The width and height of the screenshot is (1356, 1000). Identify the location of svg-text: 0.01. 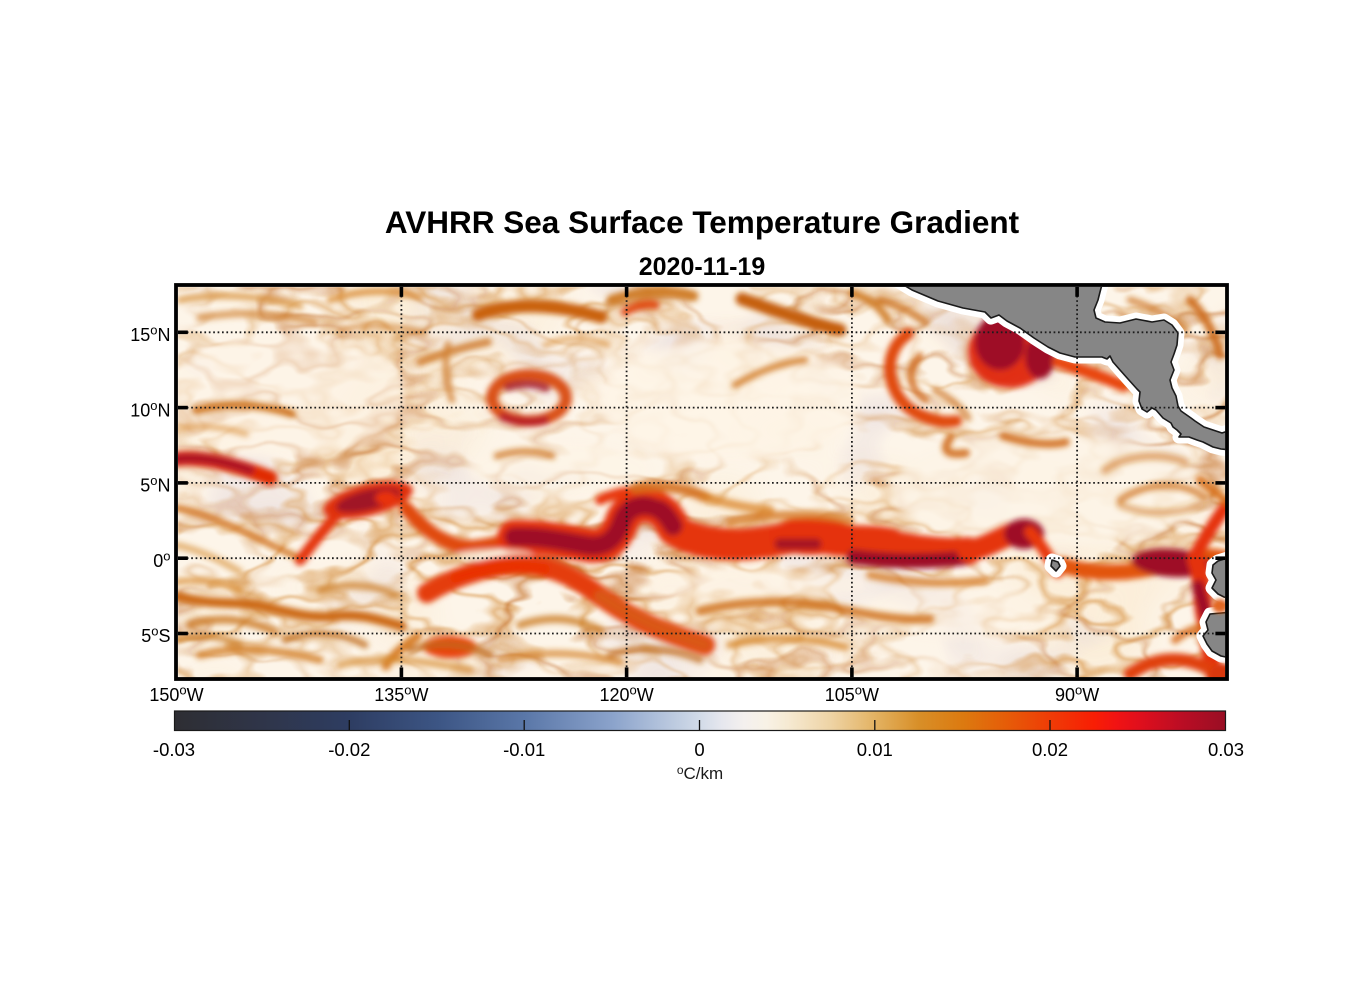
(875, 749).